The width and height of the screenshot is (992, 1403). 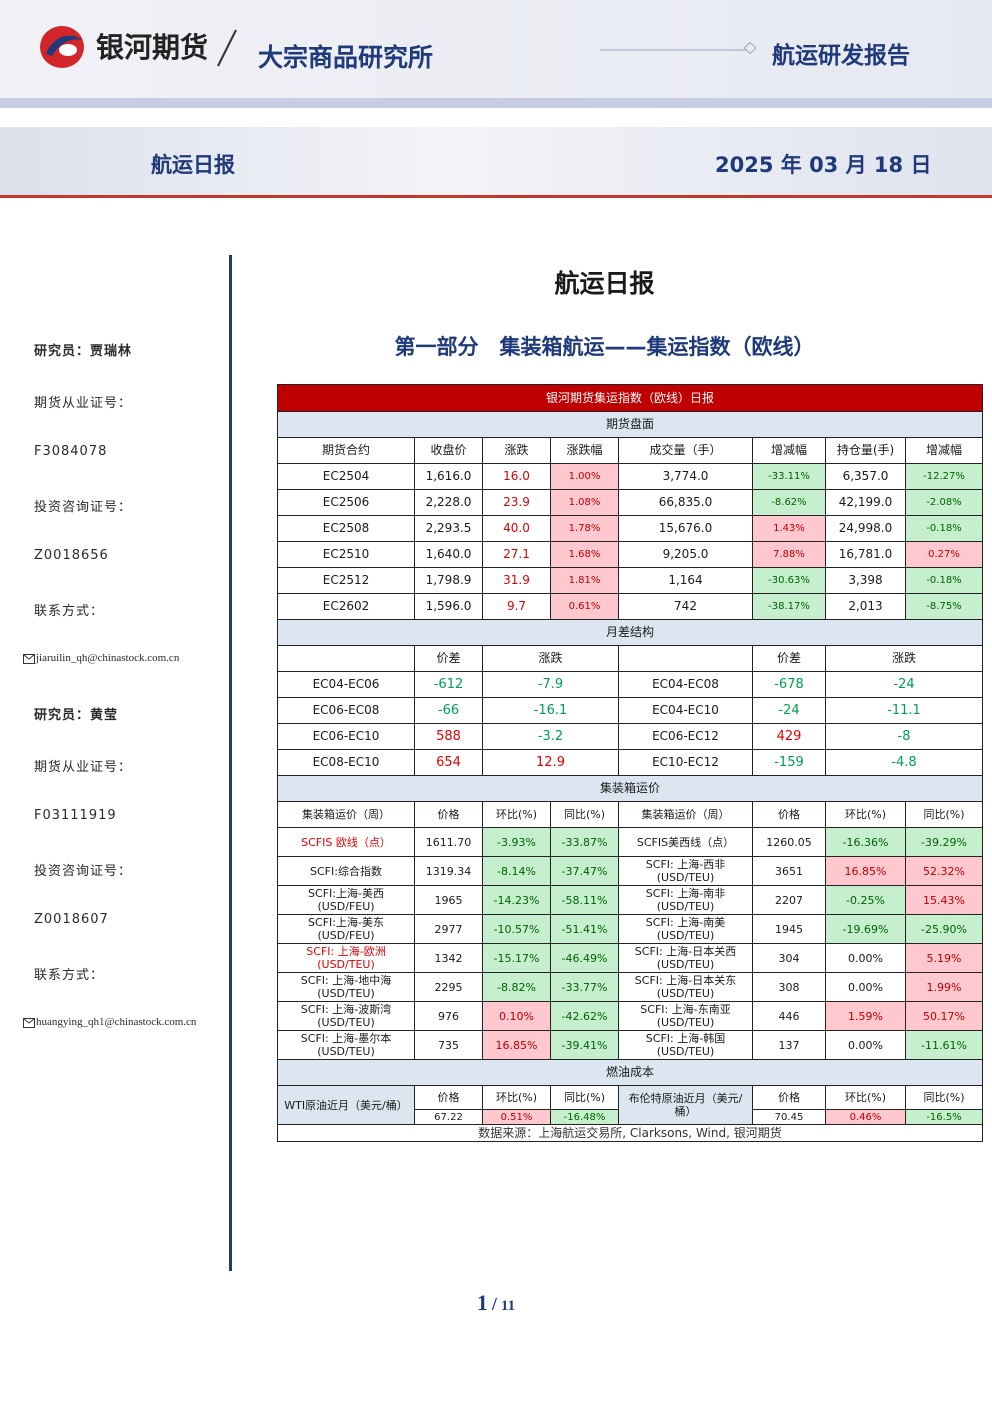 What do you see at coordinates (944, 502) in the screenshot?
I see `table-cell: -2.08%` at bounding box center [944, 502].